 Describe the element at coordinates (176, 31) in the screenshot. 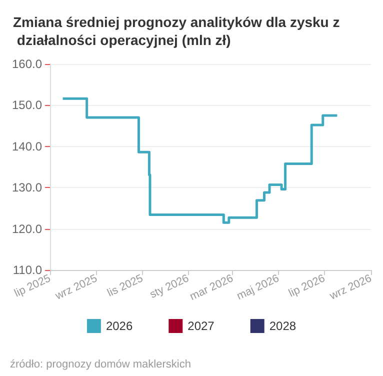

I see `chart-title: Zmiana średniej prognozy analityków dla zysku z działalności operacyjnej (mln zł)` at that location.